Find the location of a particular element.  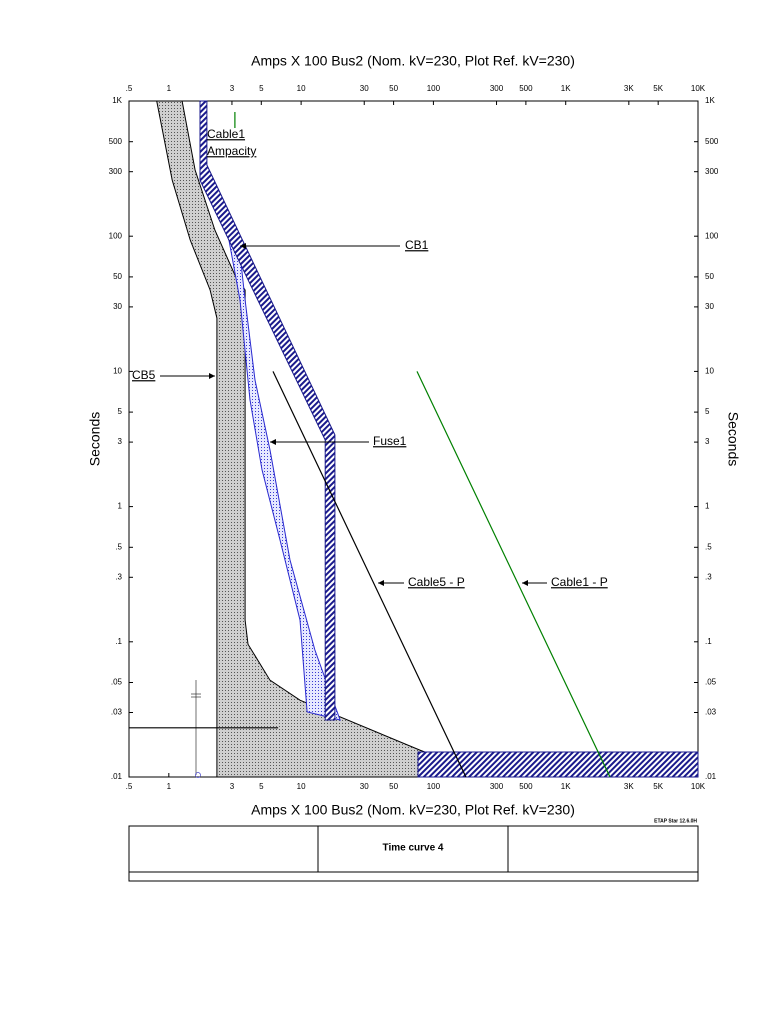

curve-label: Cable1 is located at coordinates (226, 134).